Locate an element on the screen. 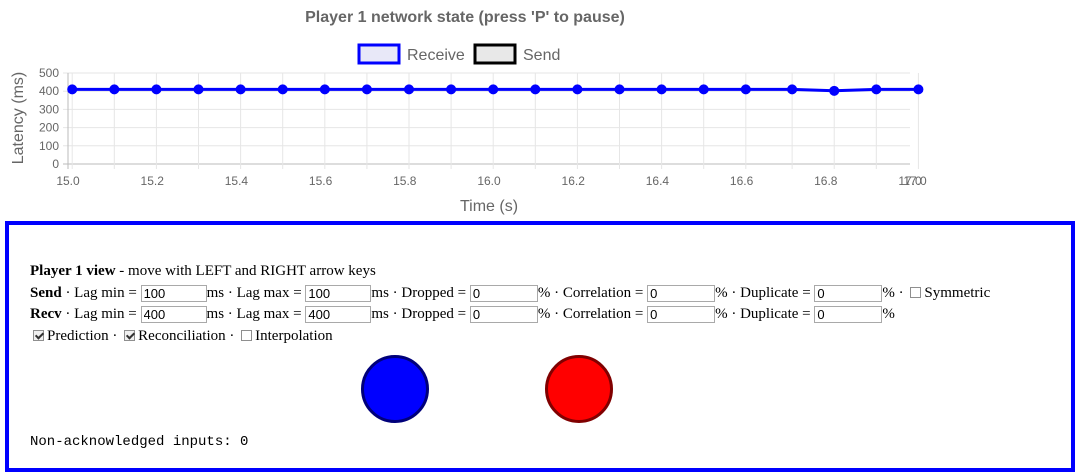 This screenshot has height=476, width=1078. send-dropped-input is located at coordinates (503, 293).